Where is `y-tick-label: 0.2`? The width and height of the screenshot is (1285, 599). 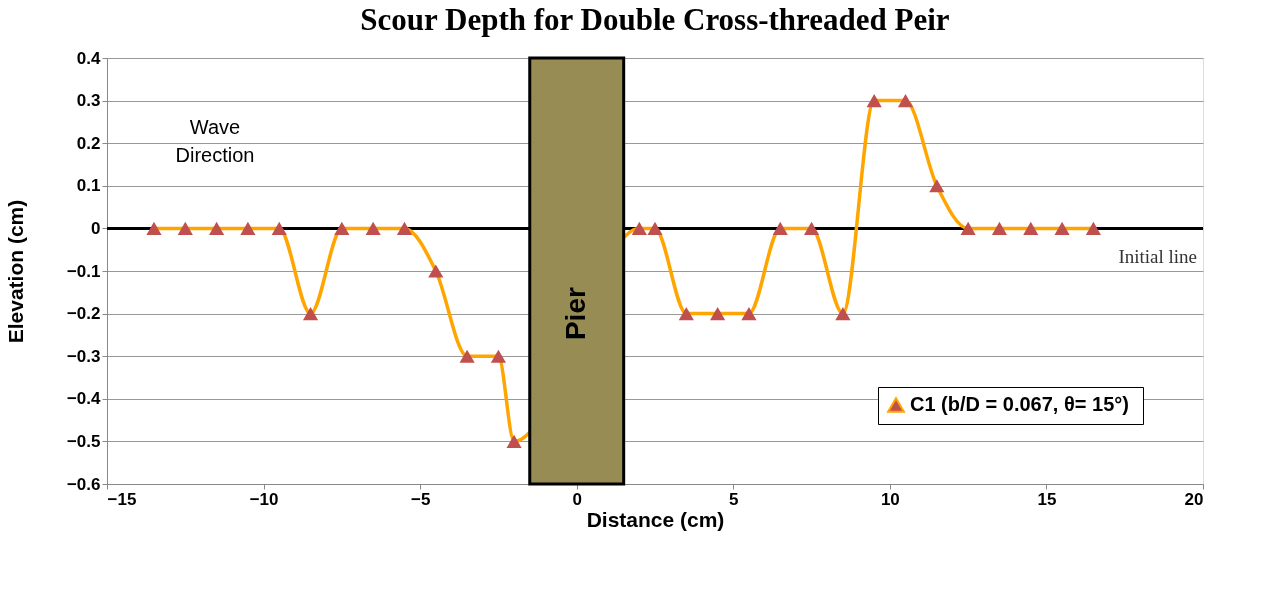
y-tick-label: 0.2 is located at coordinates (88, 143).